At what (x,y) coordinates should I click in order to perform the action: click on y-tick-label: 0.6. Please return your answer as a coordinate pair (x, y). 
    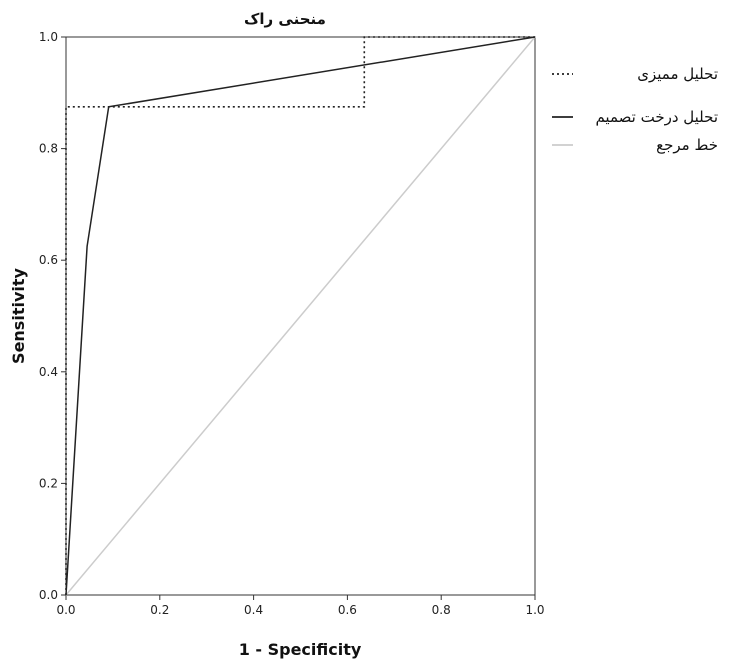
    Looking at the image, I should click on (48, 260).